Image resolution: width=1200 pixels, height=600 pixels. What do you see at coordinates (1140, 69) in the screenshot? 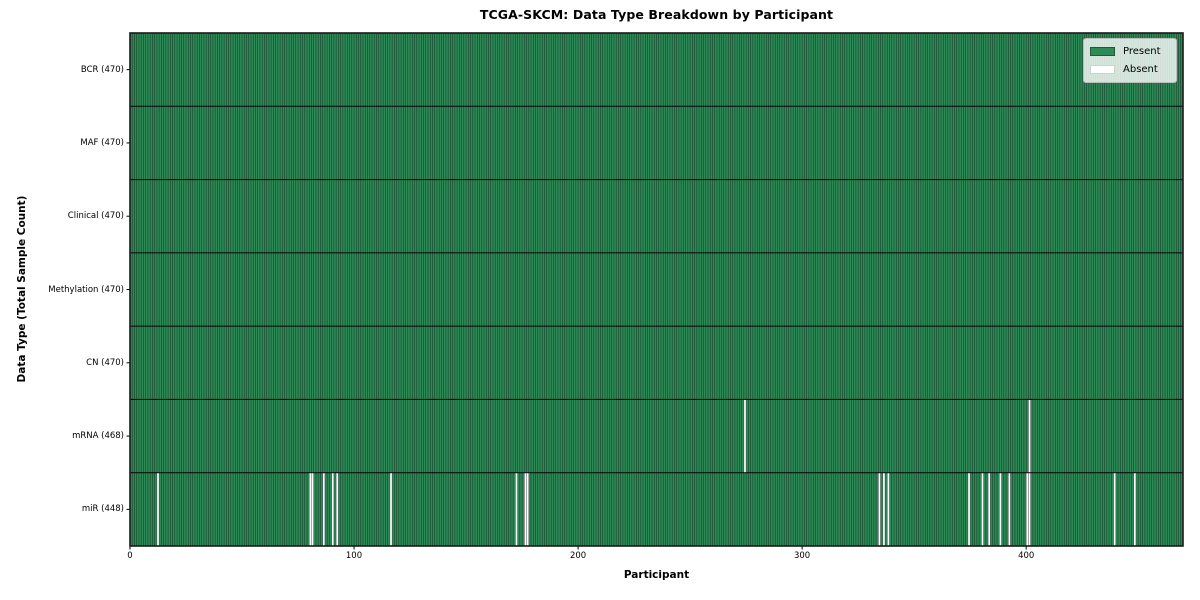
I see `legend-label-absent: Absent` at bounding box center [1140, 69].